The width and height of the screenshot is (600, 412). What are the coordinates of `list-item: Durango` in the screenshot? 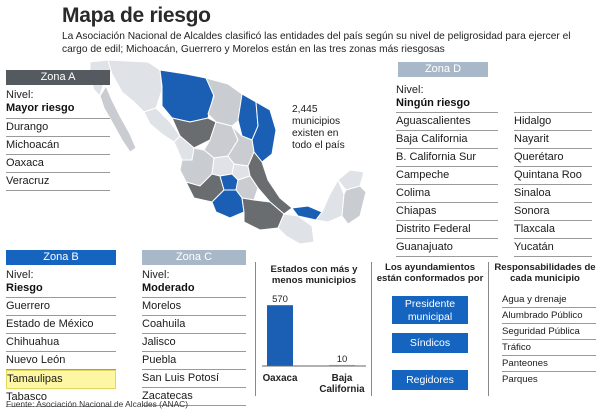 It's located at (58, 127).